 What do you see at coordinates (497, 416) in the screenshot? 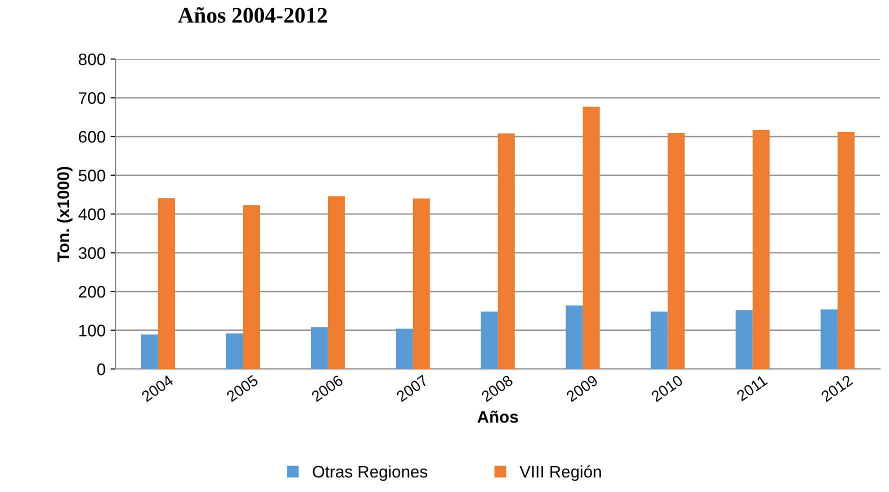
I see `x-axis-title: Años` at bounding box center [497, 416].